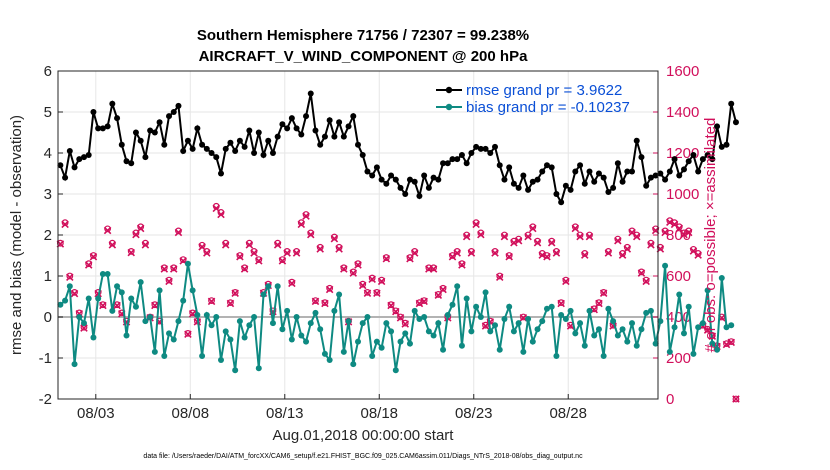 The width and height of the screenshot is (830, 470). I want to click on x-tick-label: 08/03, so click(96, 413).